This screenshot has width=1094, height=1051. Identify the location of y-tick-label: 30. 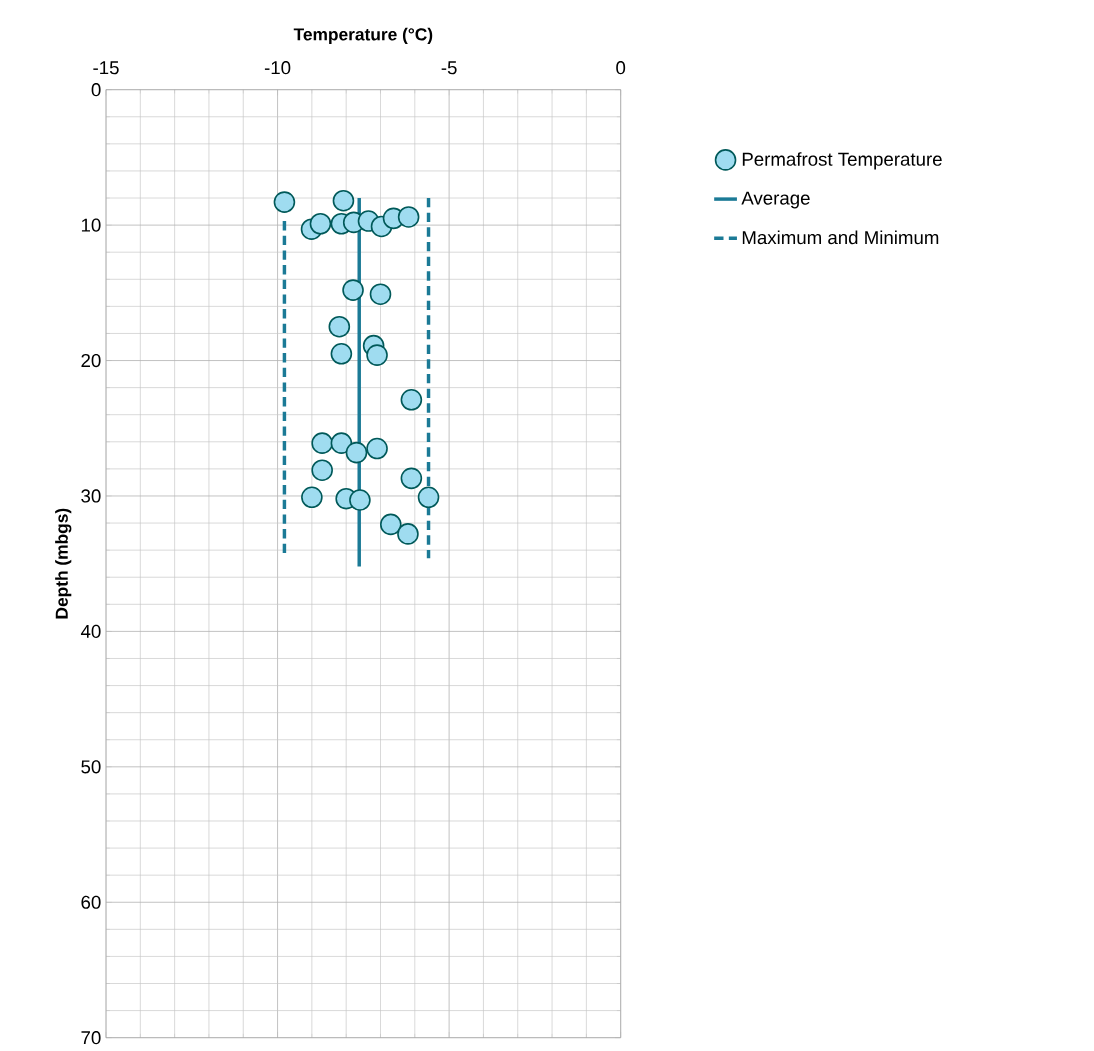
(91, 496).